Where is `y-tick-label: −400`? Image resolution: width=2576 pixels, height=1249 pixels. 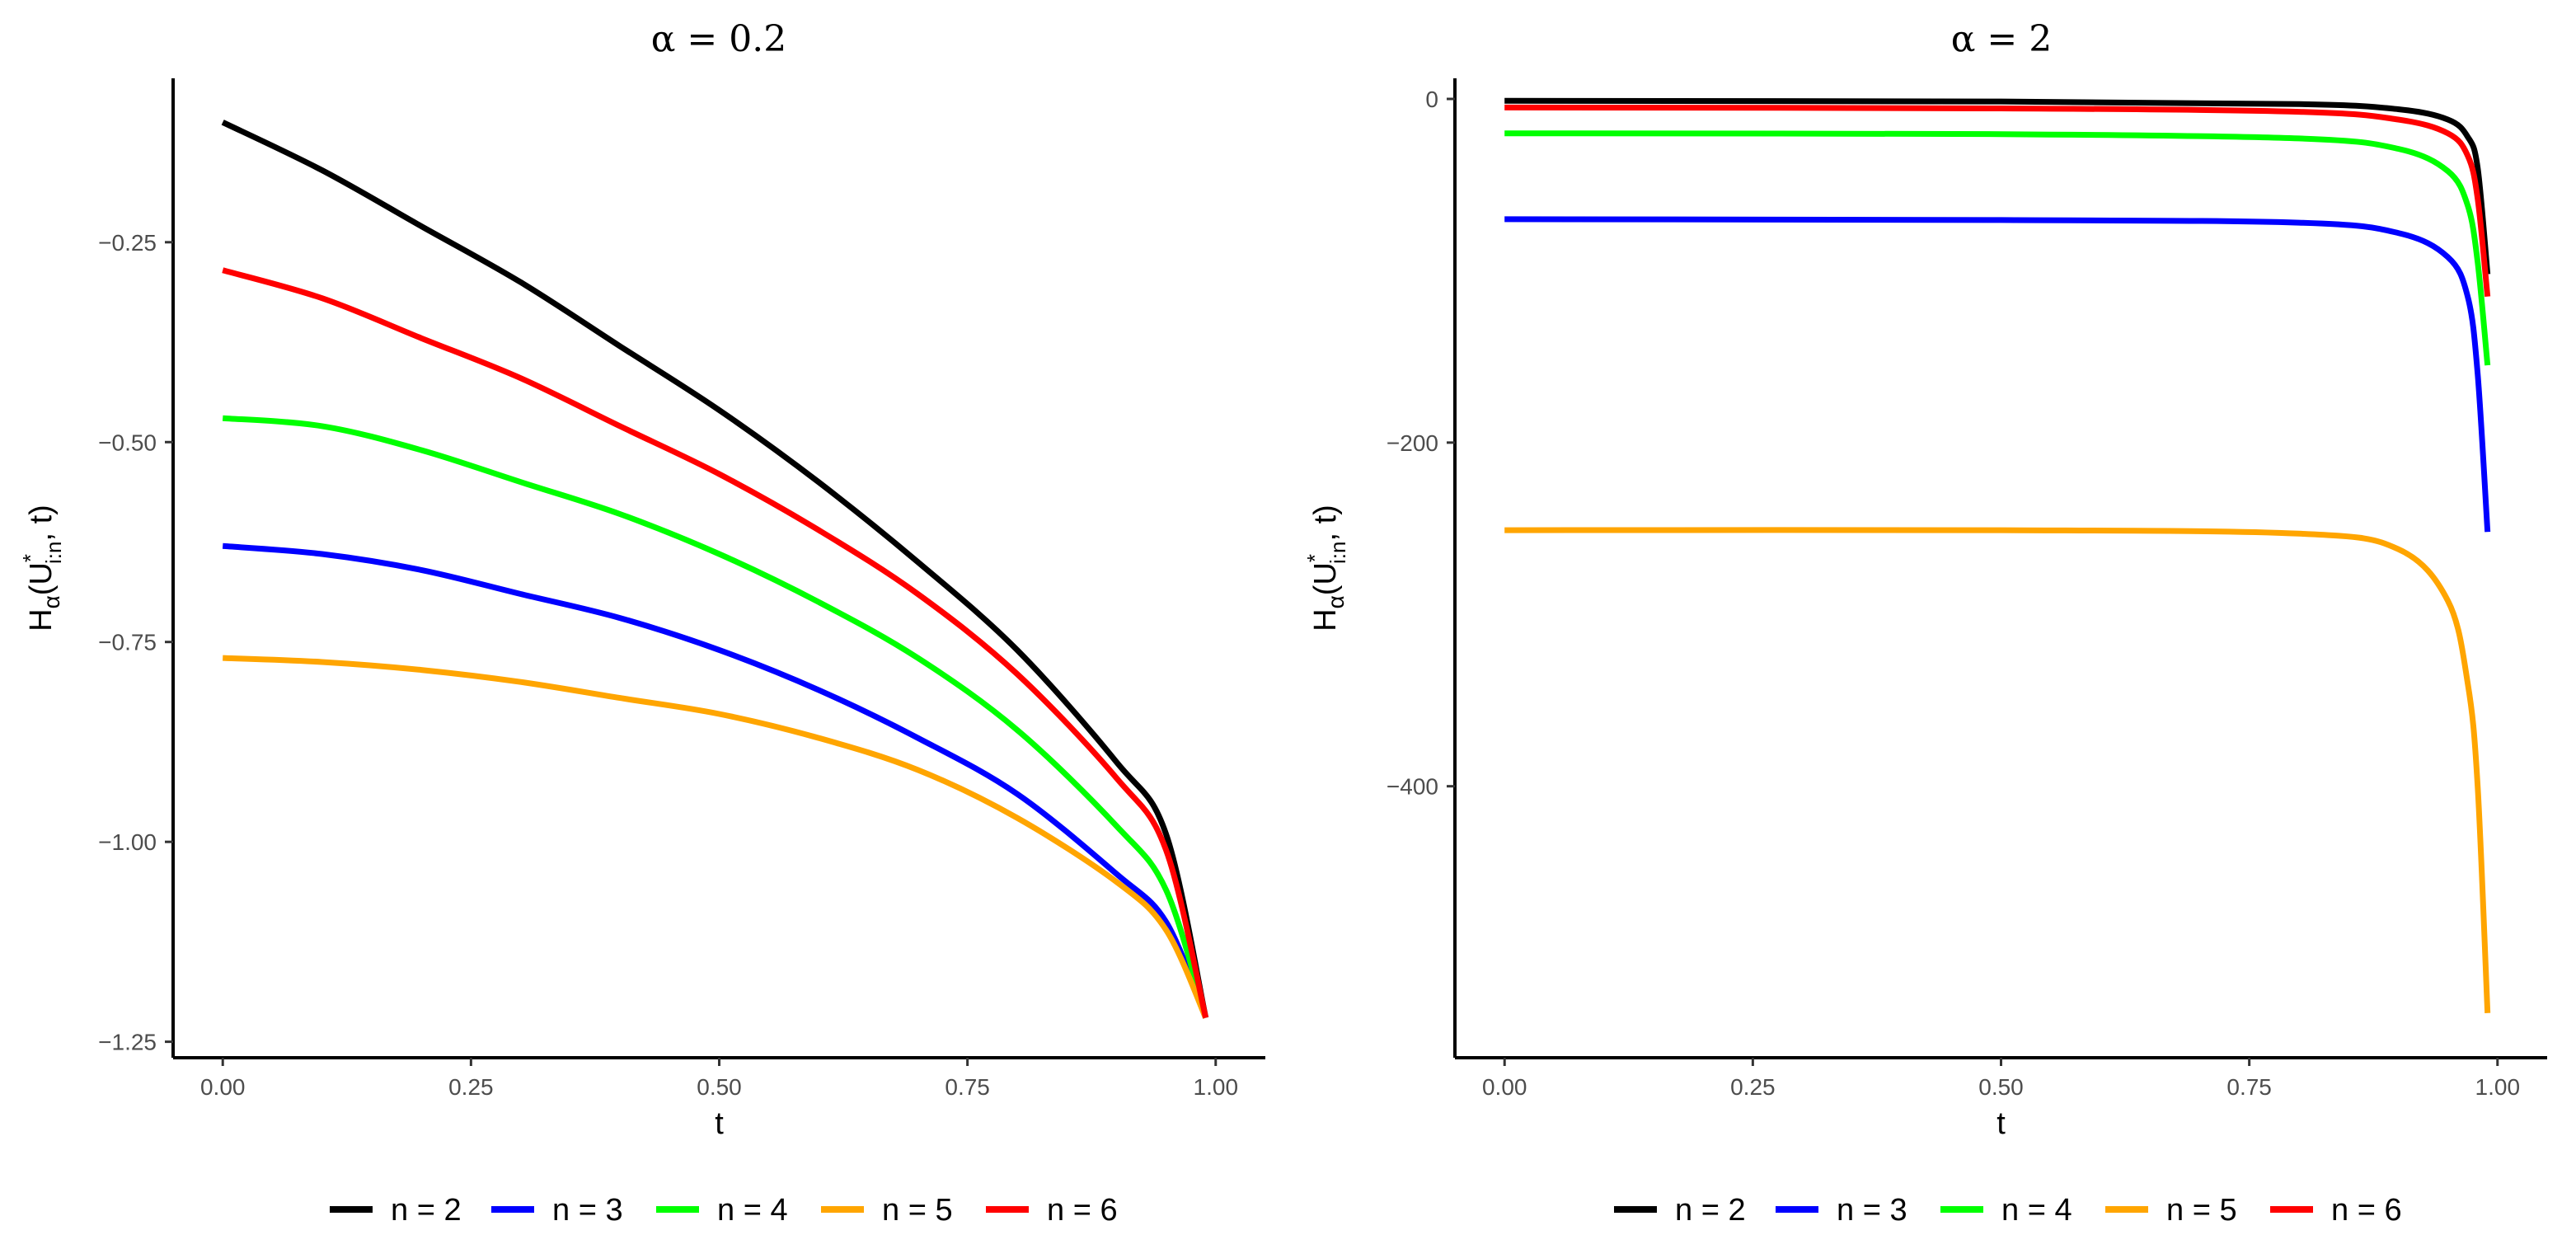 y-tick-label: −400 is located at coordinates (1412, 787).